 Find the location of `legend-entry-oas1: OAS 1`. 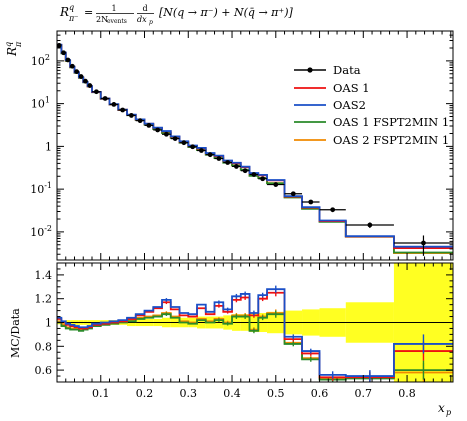

legend-entry-oas1: OAS 1 is located at coordinates (332, 88).